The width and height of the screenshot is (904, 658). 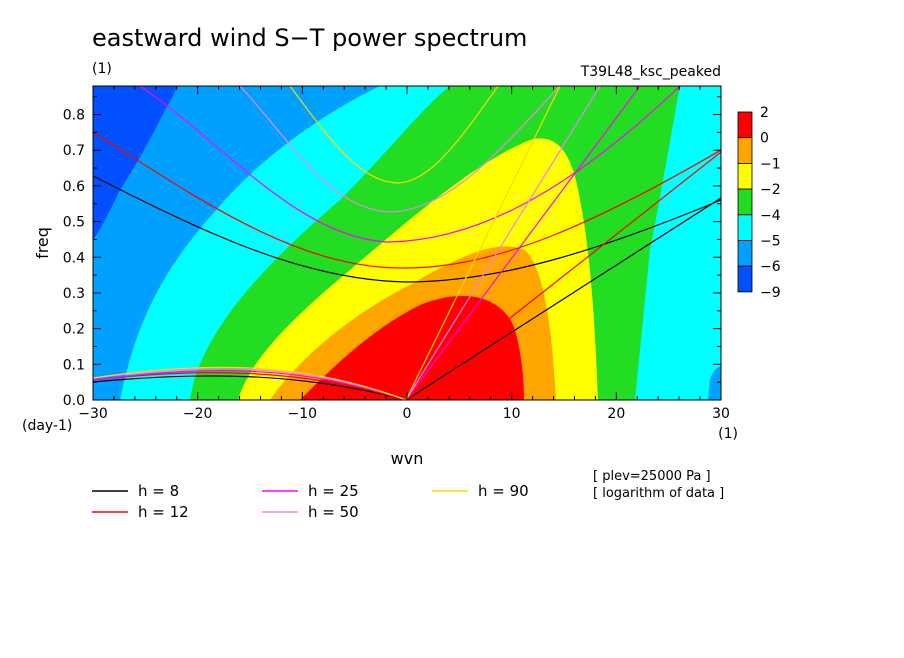 I want to click on y-tick-label: 0.4, so click(x=74, y=258).